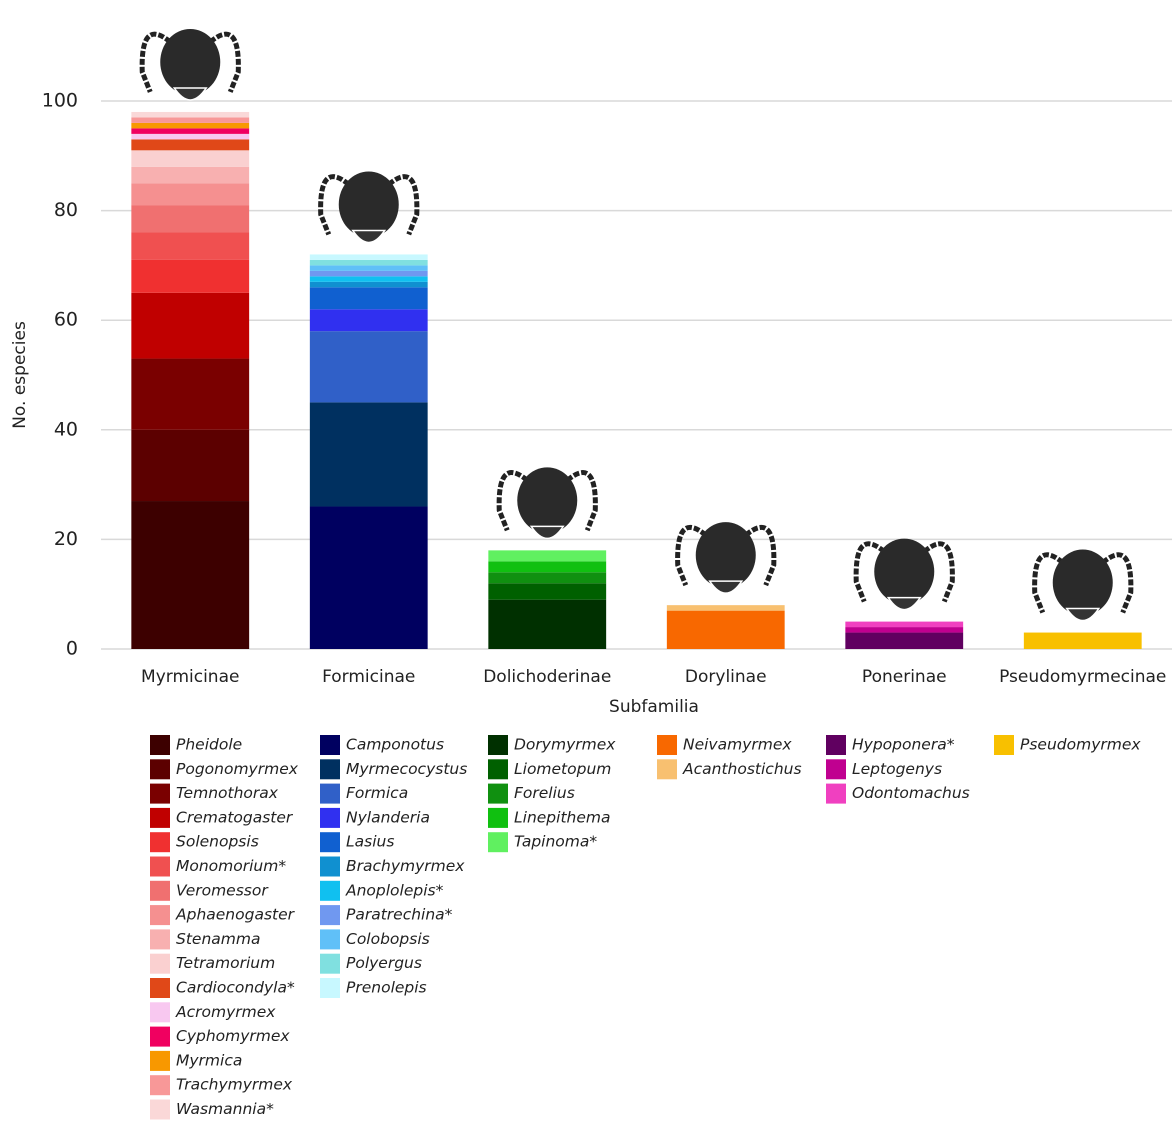 This screenshot has width=1174, height=1128. Describe the element at coordinates (209, 745) in the screenshot. I see `legend-label: Pheidole` at that location.